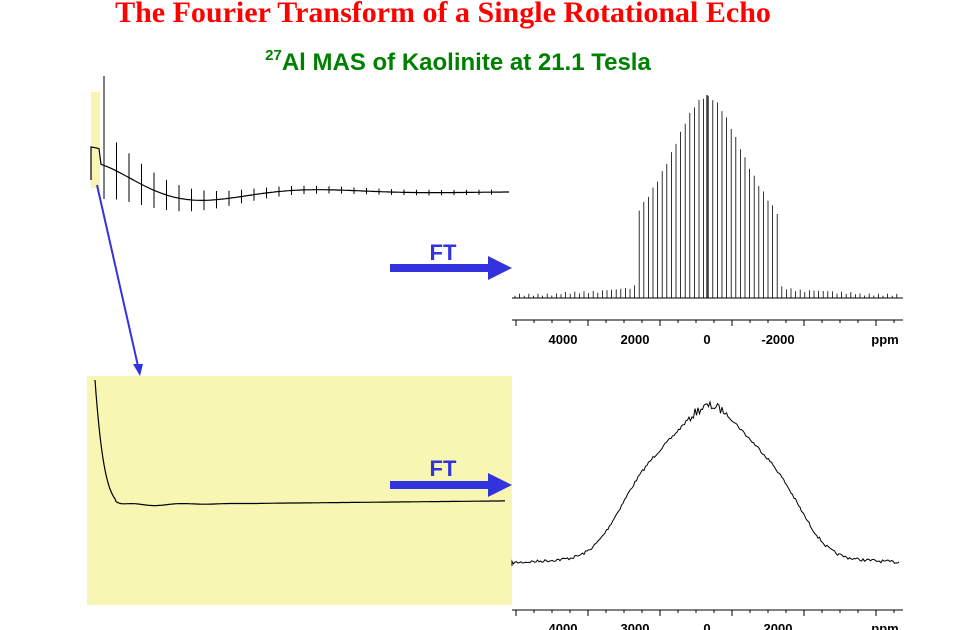  I want to click on highlight, so click(95, 140).